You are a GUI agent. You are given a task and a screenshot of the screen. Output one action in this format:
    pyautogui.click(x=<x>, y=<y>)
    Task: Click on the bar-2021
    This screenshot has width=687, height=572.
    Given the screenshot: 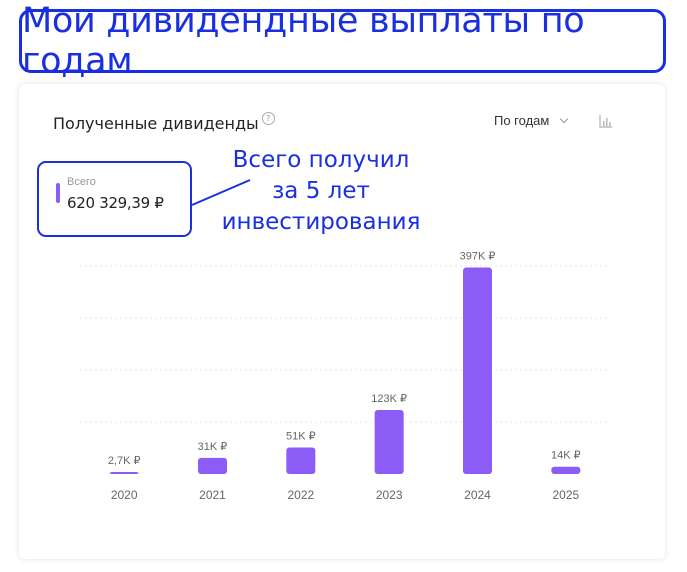 What is the action you would take?
    pyautogui.click(x=212, y=465)
    